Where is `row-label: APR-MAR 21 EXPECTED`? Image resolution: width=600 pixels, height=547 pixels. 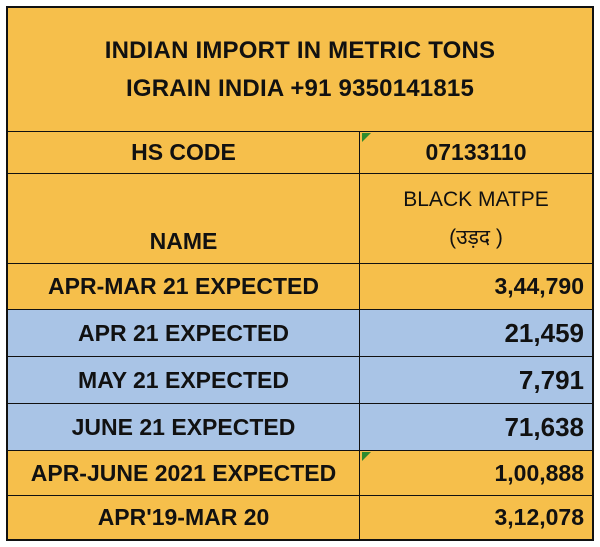 row-label: APR-MAR 21 EXPECTED is located at coordinates (184, 286).